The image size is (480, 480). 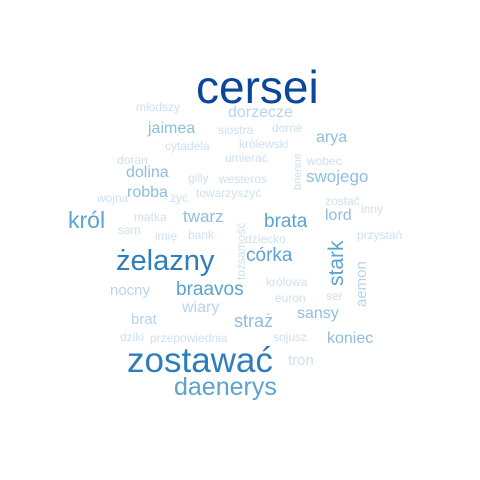 What do you see at coordinates (287, 282) in the screenshot?
I see `word-krolowa: królowa` at bounding box center [287, 282].